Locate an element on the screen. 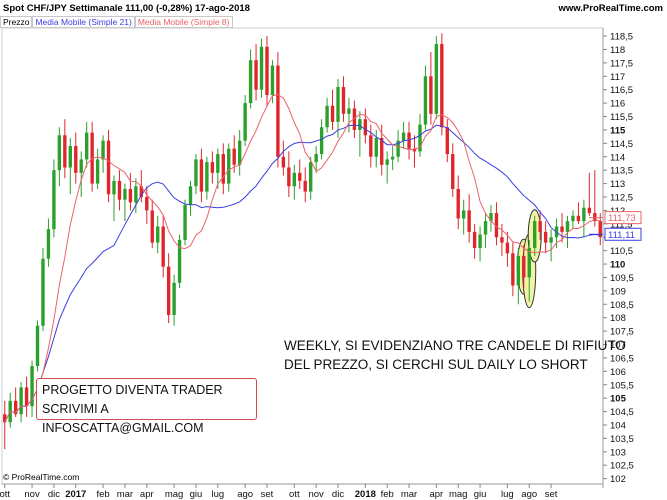 The image size is (667, 500). y-tick-label: 115,5 is located at coordinates (621, 117).